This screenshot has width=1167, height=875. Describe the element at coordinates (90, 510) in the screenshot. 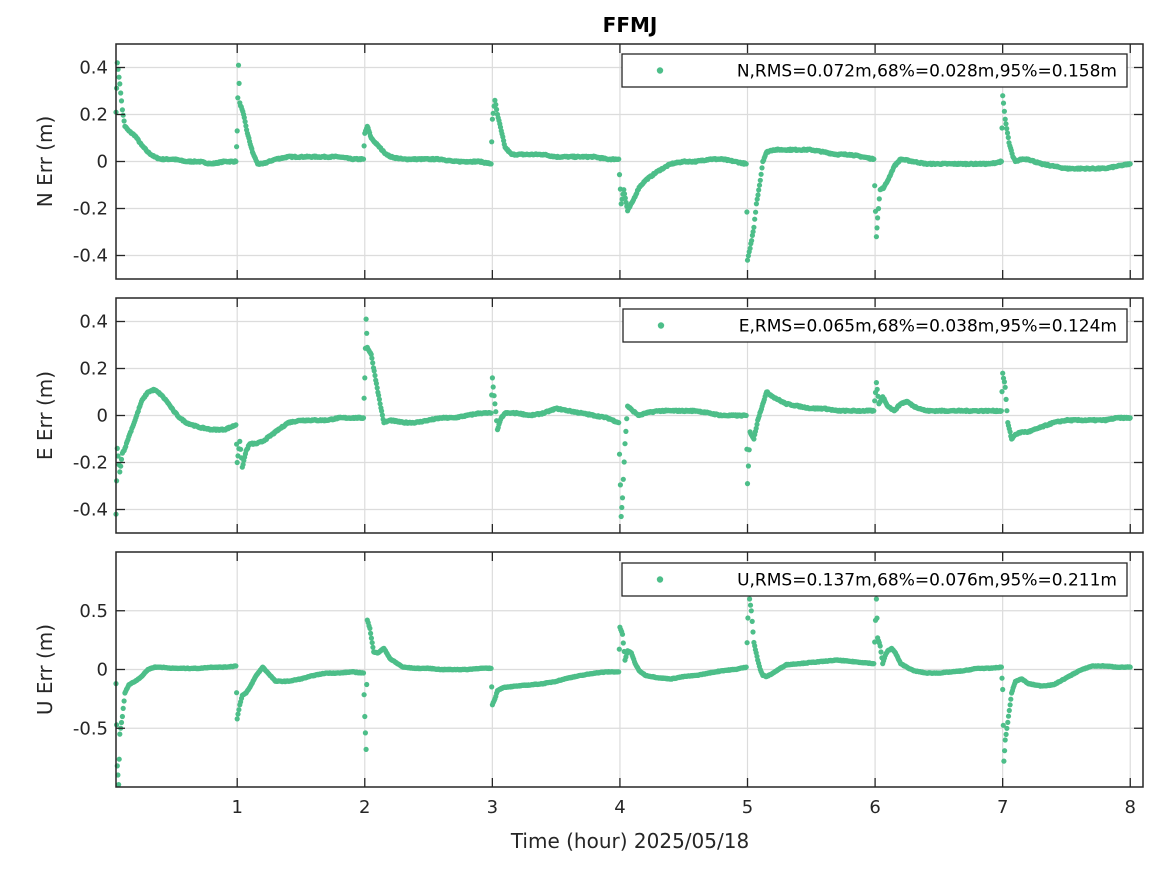

I see `y-tick-label: -0.4` at that location.